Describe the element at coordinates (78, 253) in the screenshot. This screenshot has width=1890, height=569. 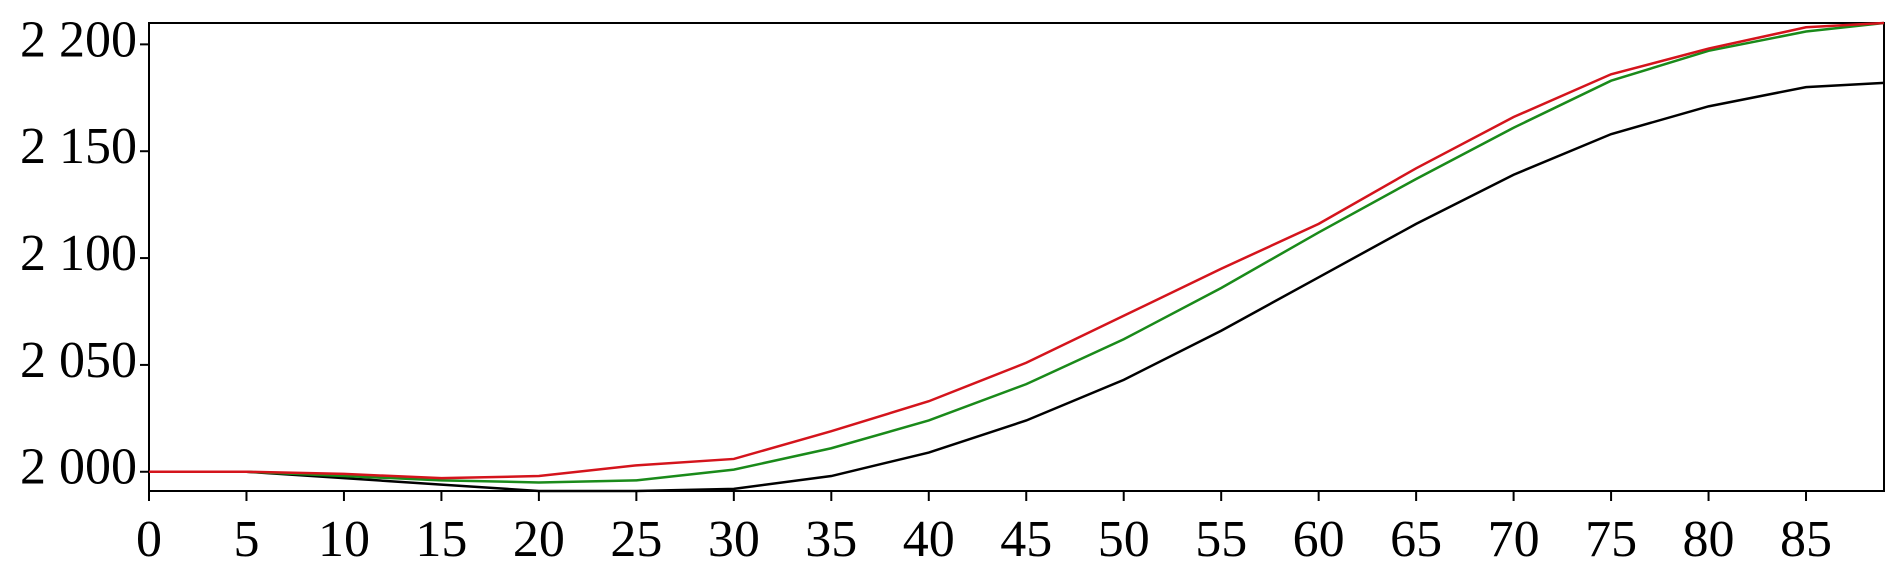
I see `y-tick-label: 2 100` at that location.